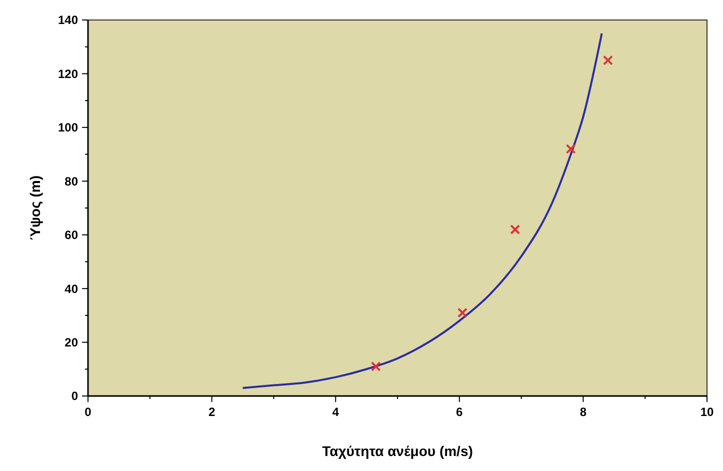 The image size is (723, 471). I want to click on y-tick-label: 80, so click(71, 181).